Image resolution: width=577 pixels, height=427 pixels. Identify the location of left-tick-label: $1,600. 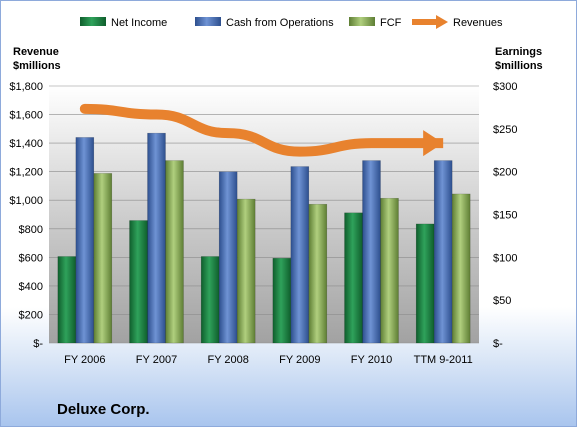
(26, 116).